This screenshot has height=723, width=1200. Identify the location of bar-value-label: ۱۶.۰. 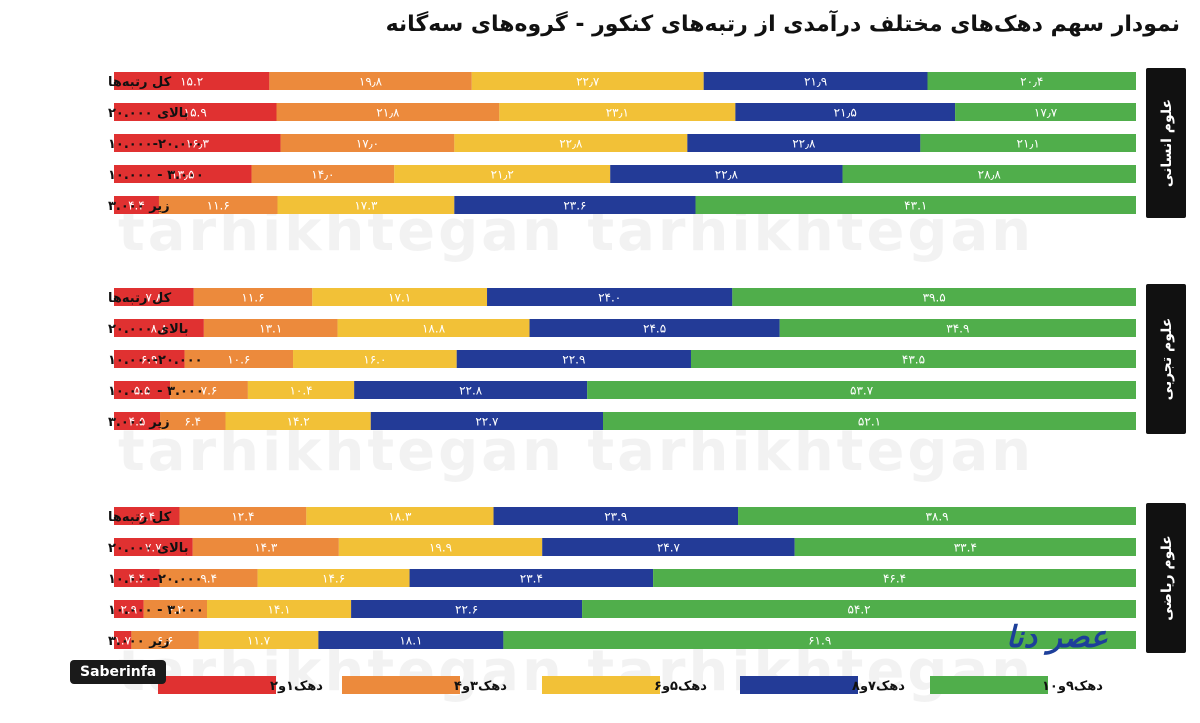
(374, 360).